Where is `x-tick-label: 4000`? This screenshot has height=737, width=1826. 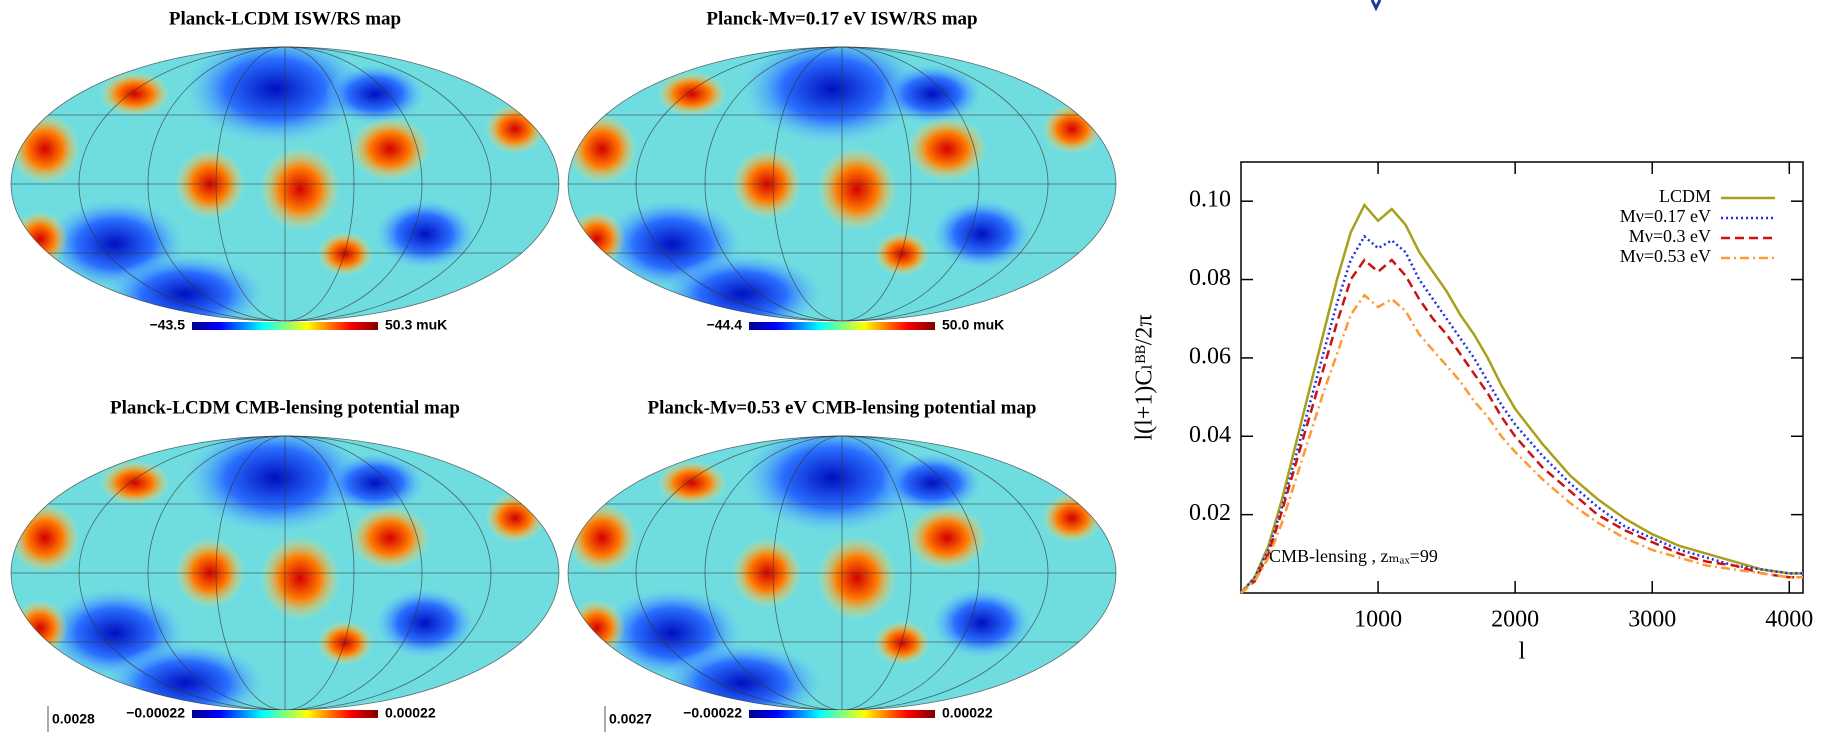
x-tick-label: 4000 is located at coordinates (1789, 620).